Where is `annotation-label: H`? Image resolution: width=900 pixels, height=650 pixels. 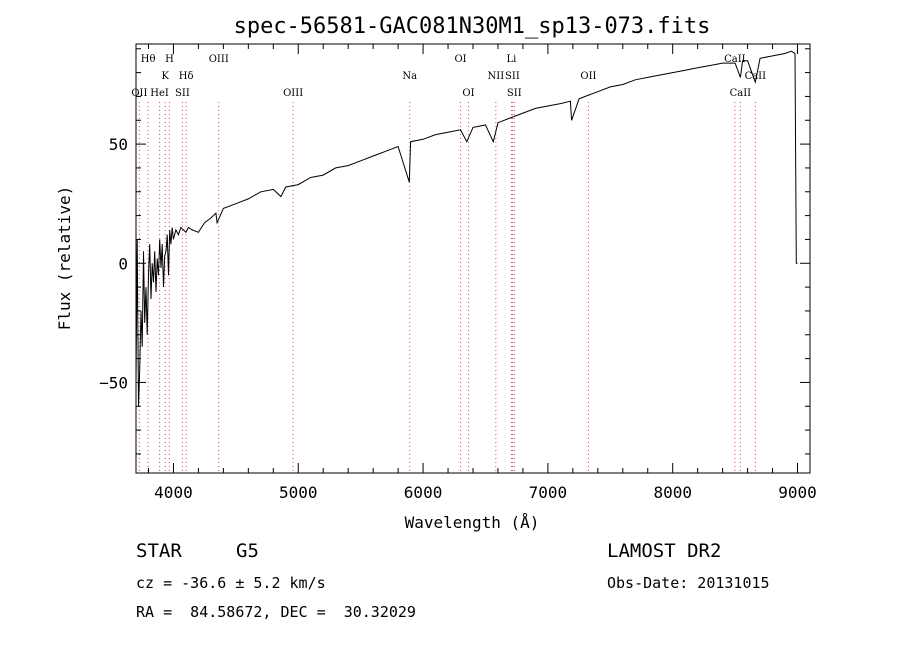
annotation-label: H is located at coordinates (169, 59).